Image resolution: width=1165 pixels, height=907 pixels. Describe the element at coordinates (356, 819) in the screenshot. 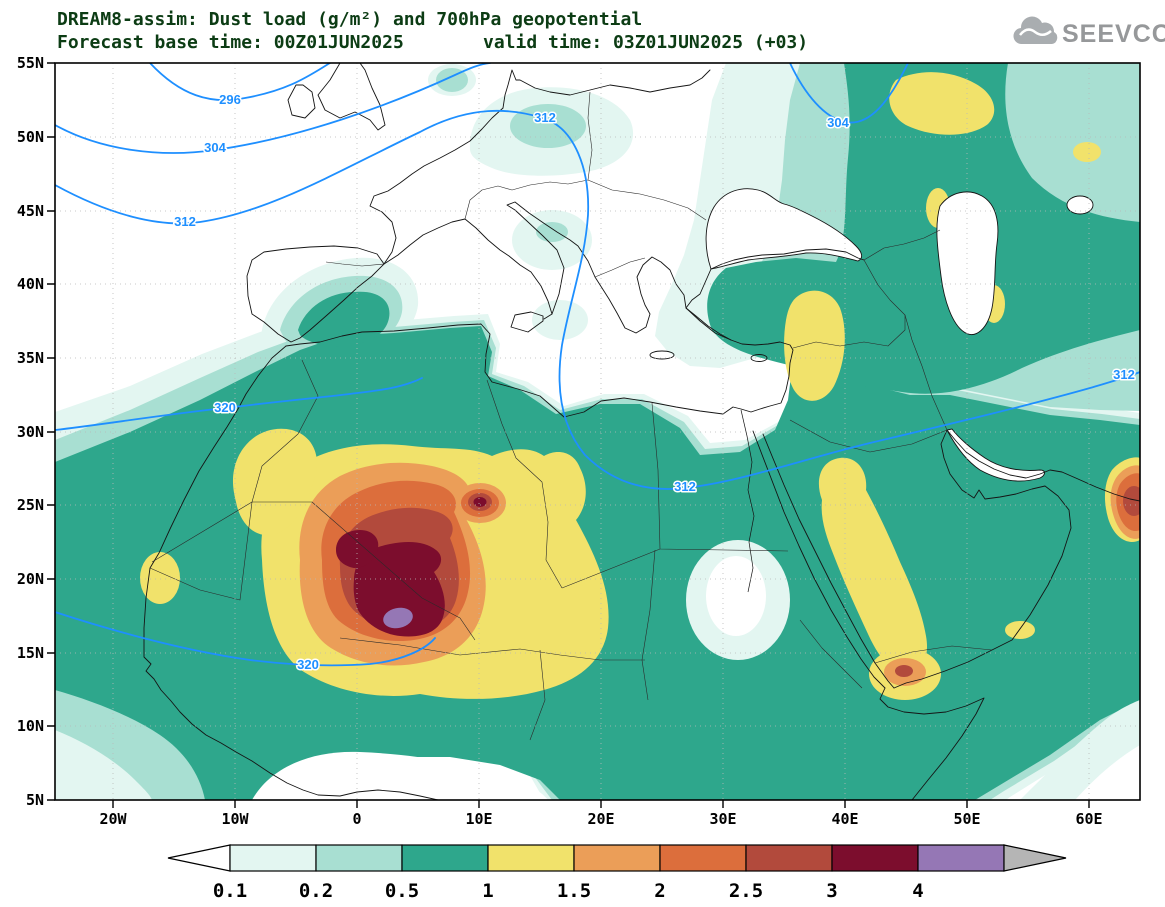

I see `lon-tick-label: 0` at that location.